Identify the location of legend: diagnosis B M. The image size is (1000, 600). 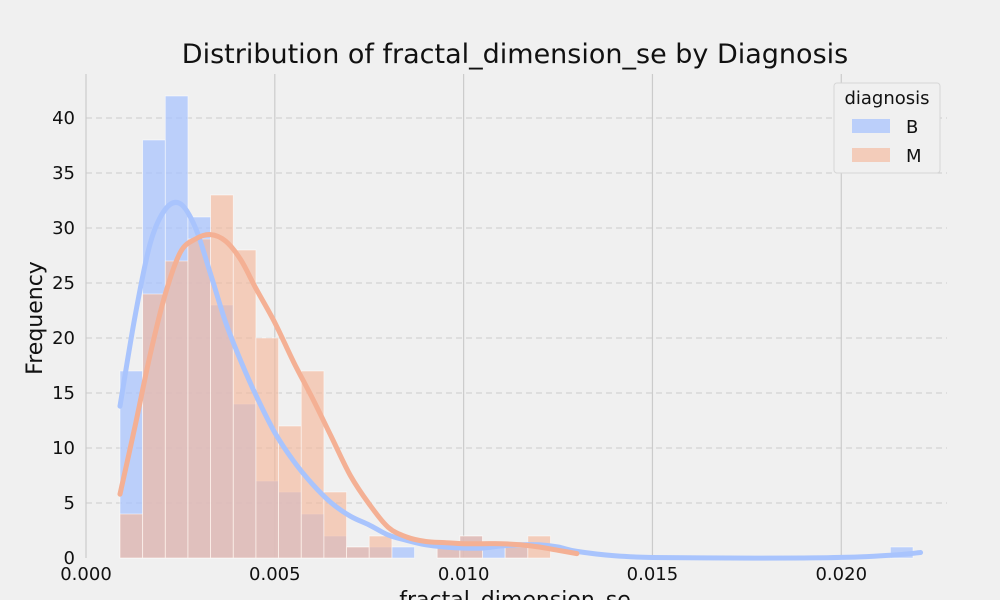
(887, 128).